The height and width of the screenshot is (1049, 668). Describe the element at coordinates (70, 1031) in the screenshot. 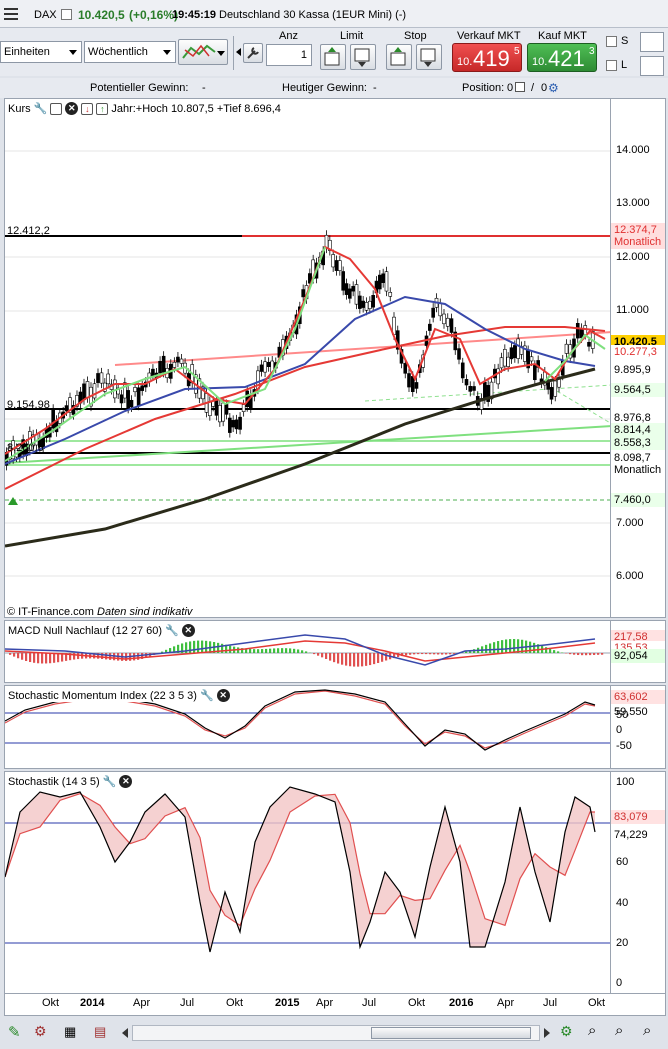

I see `grid-icon: ▦` at that location.